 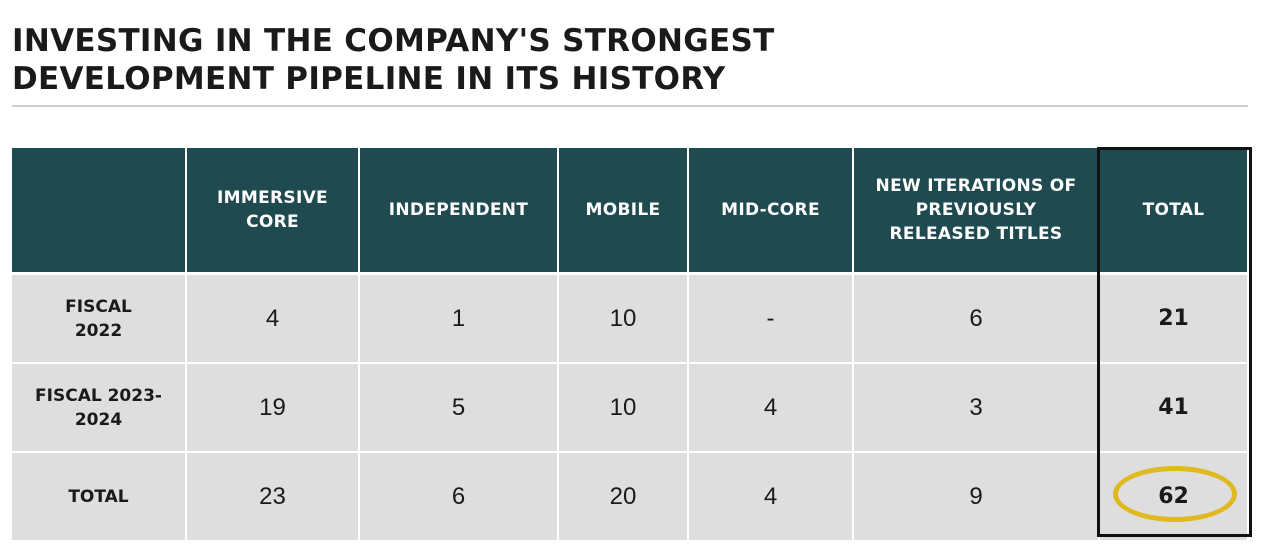 What do you see at coordinates (273, 211) in the screenshot?
I see `header-immersive-core: IMMERSIVE CORE` at bounding box center [273, 211].